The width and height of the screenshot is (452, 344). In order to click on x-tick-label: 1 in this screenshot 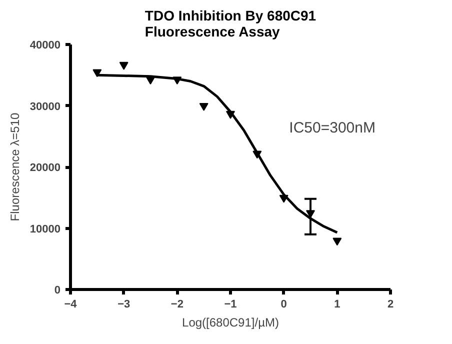, I will do `click(337, 304)`.